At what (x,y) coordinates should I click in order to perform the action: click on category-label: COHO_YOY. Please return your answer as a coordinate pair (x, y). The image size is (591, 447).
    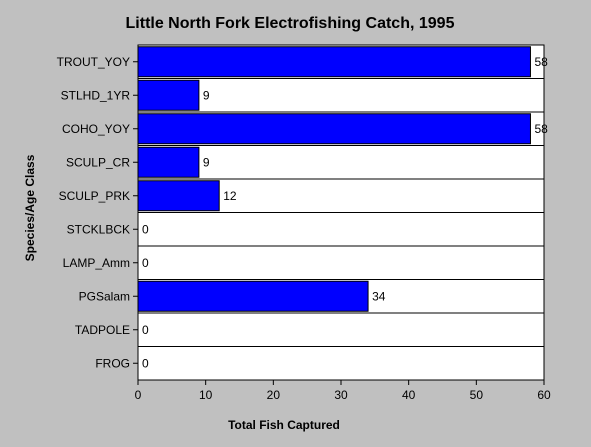
    Looking at the image, I should click on (96, 129).